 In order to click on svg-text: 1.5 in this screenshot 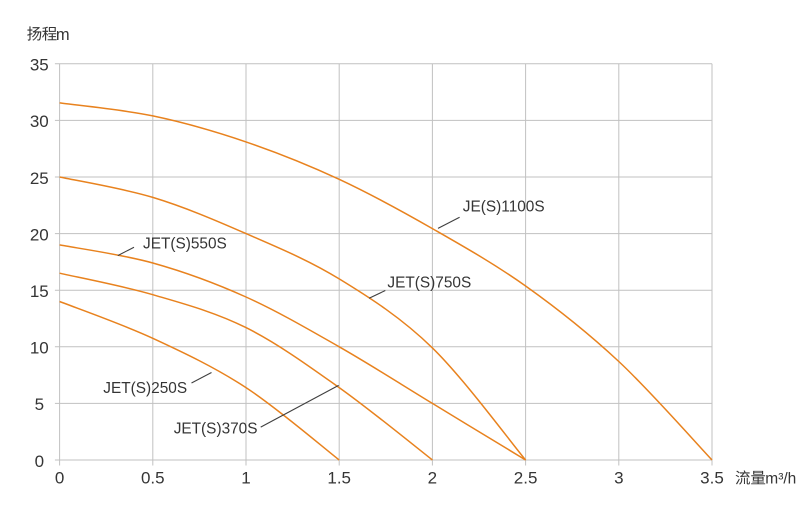, I will do `click(339, 478)`.